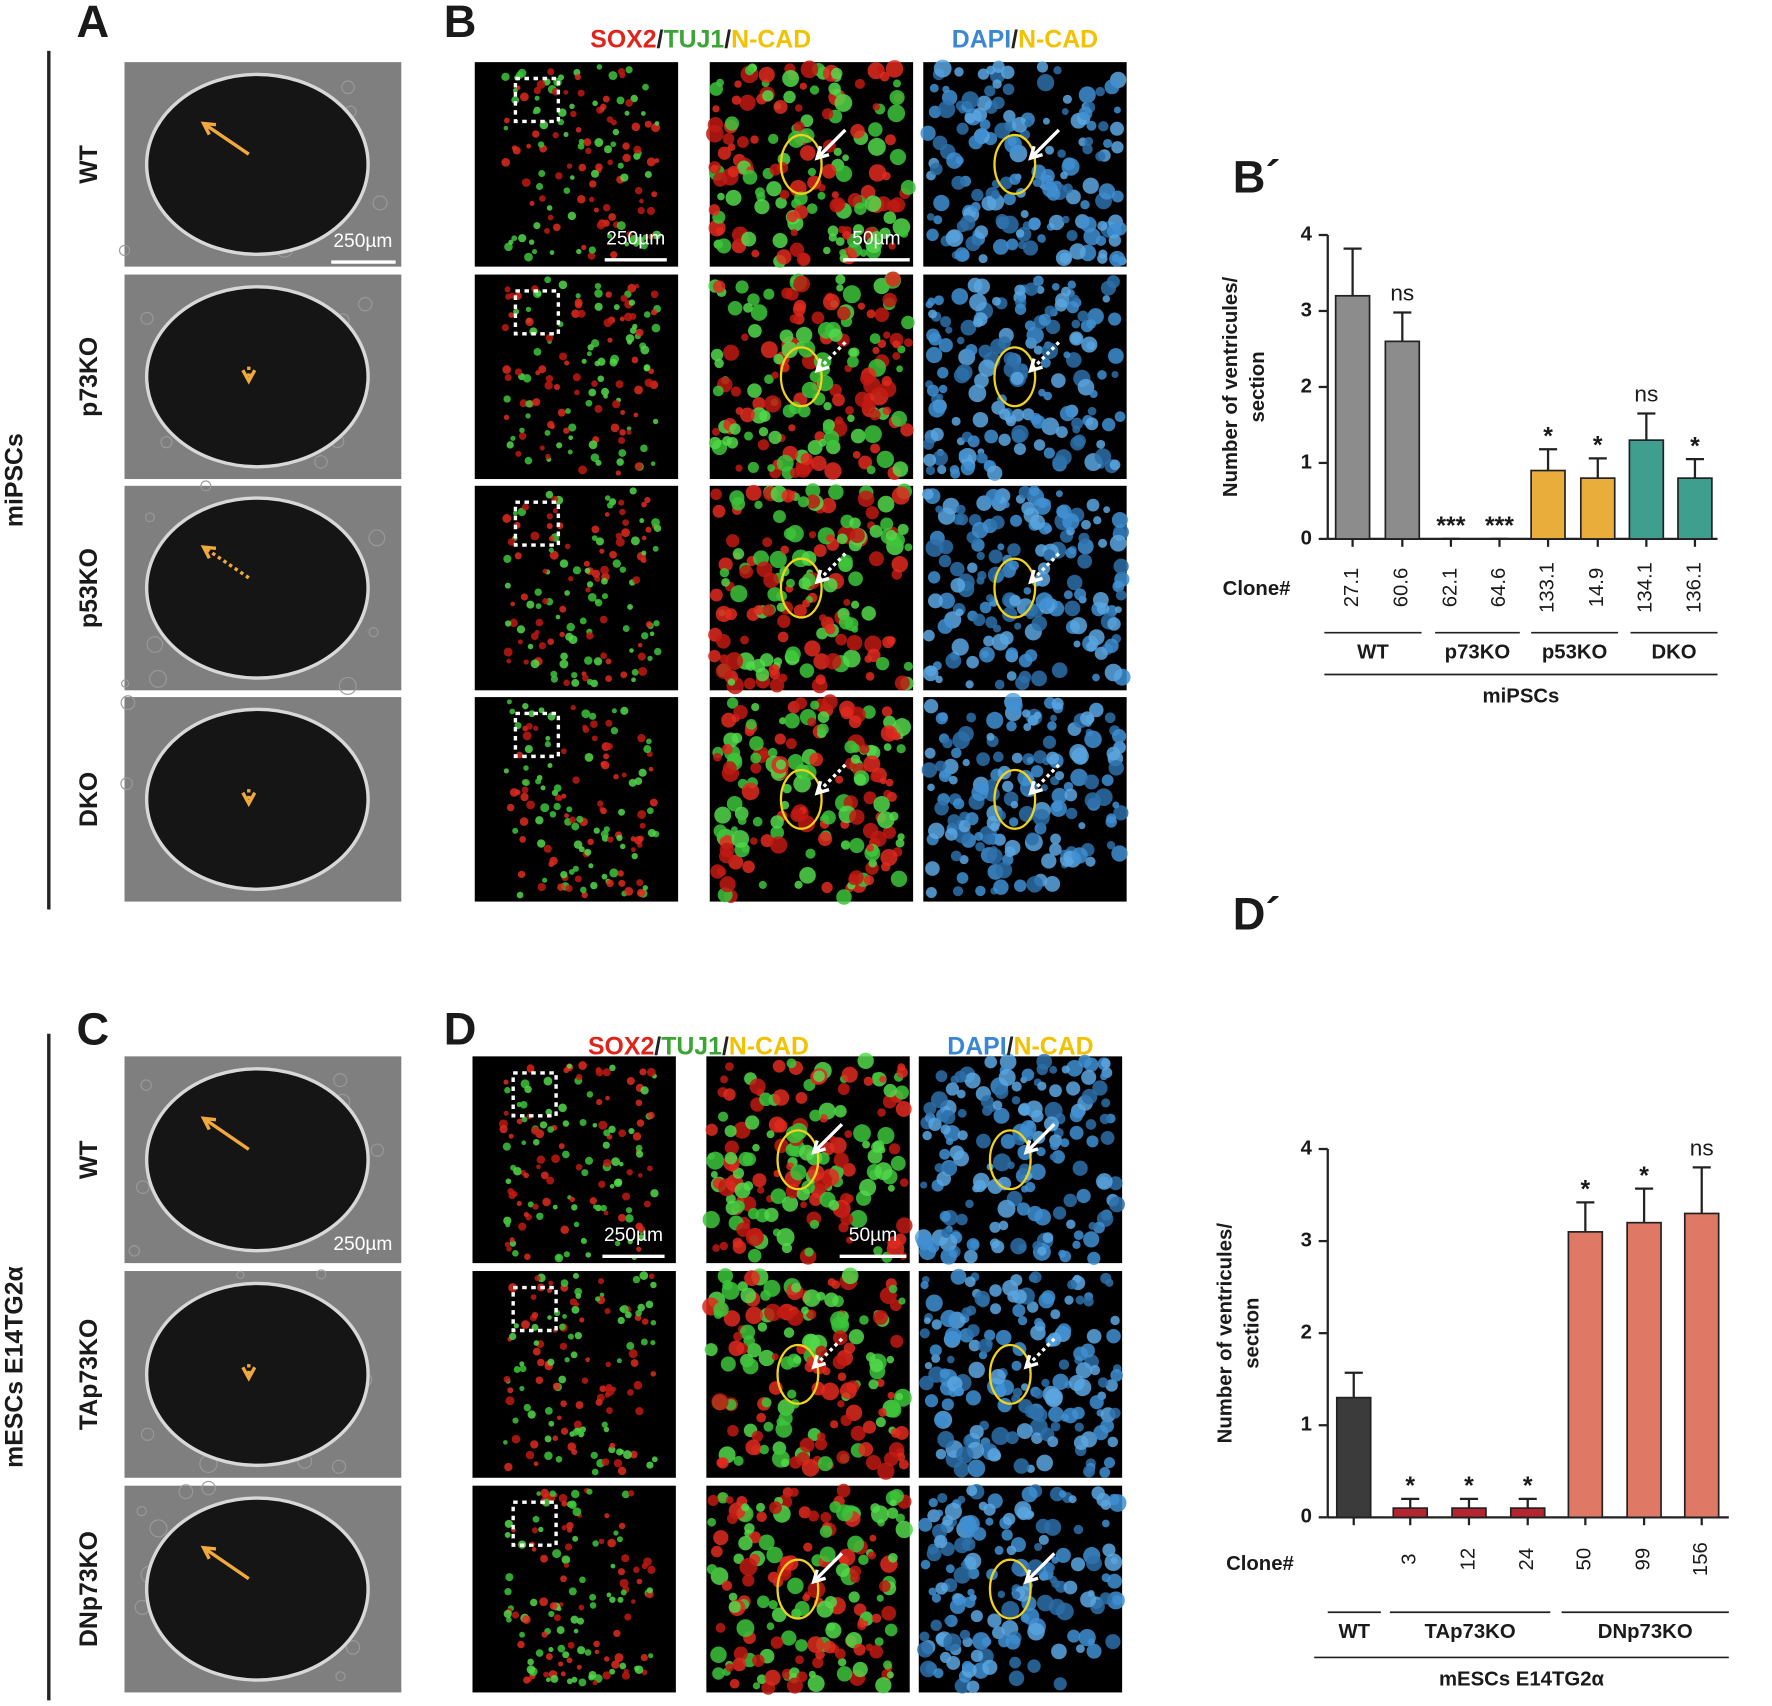 This screenshot has height=1706, width=1772. What do you see at coordinates (362, 1244) in the screenshot?
I see `scale-bar-label: 250µm` at bounding box center [362, 1244].